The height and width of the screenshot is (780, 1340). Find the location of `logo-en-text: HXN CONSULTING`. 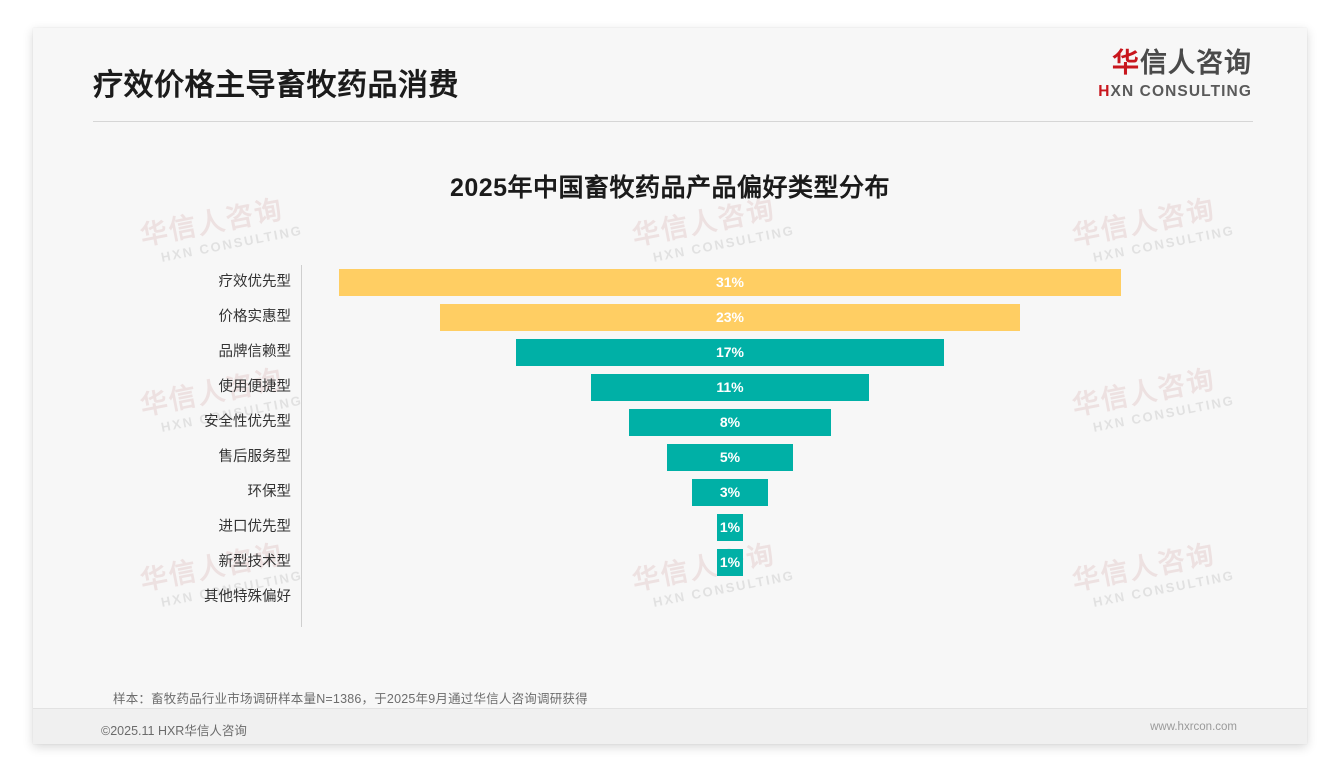

logo-en-text: HXN CONSULTING is located at coordinates (1175, 92).